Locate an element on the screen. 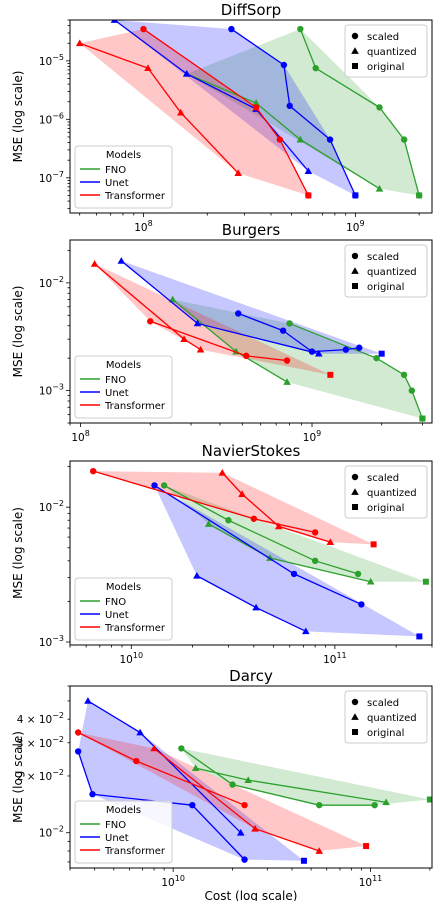  y-tick-label: 4 × 10⁻² is located at coordinates (40, 718).